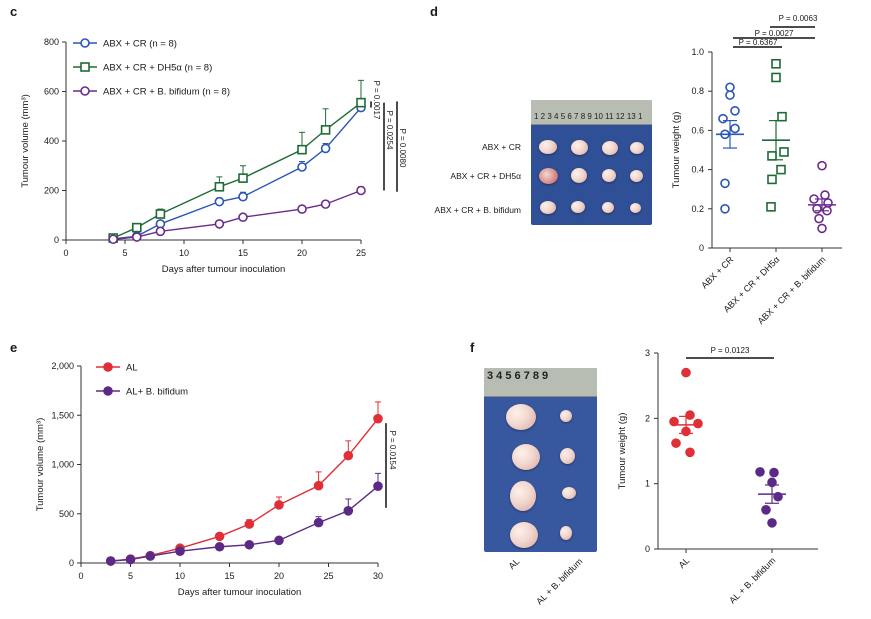 This screenshot has width=871, height=619. What do you see at coordinates (132, 368) in the screenshot?
I see `panel-e-legend-label: AL` at bounding box center [132, 368].